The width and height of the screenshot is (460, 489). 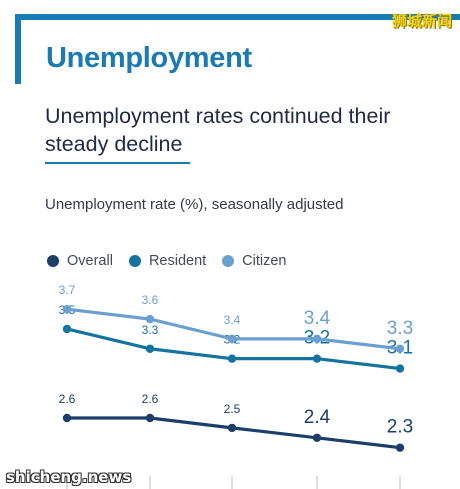 I want to click on data-label-overall: 2.3, so click(x=400, y=427).